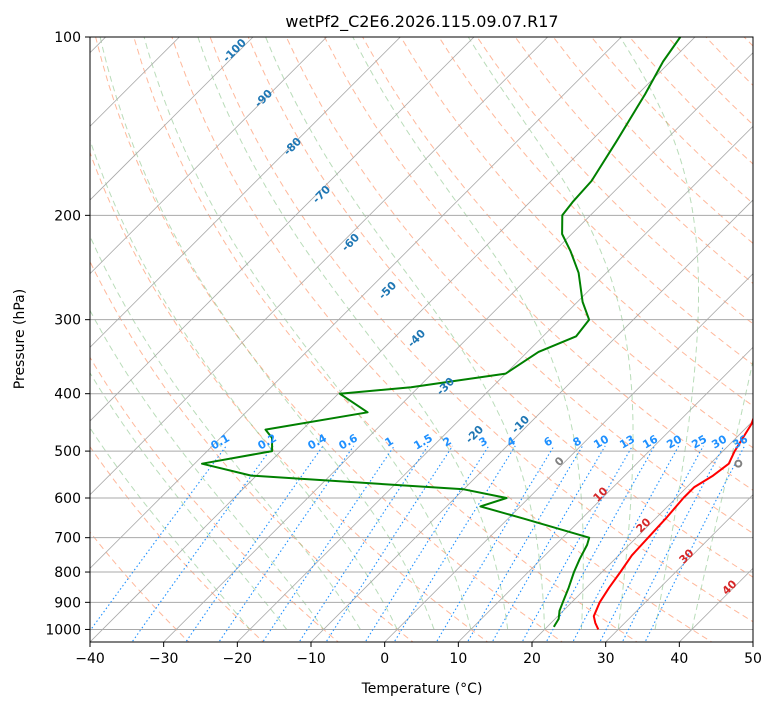 The width and height of the screenshot is (775, 708). I want to click on x-tick-label: −10, so click(311, 659).